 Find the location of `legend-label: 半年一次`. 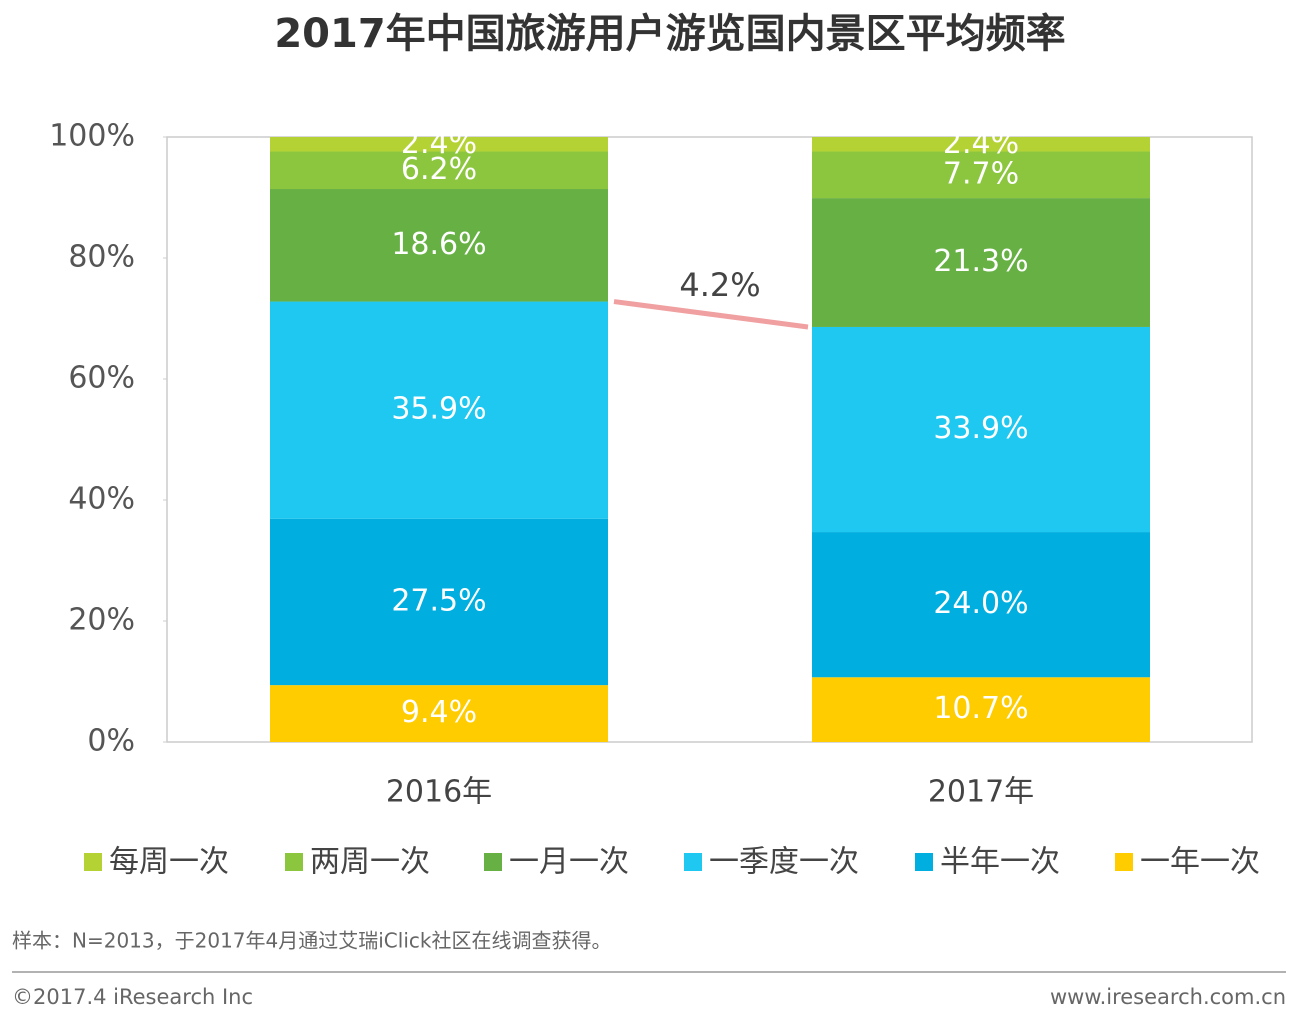

legend-label: 半年一次 is located at coordinates (1000, 862).